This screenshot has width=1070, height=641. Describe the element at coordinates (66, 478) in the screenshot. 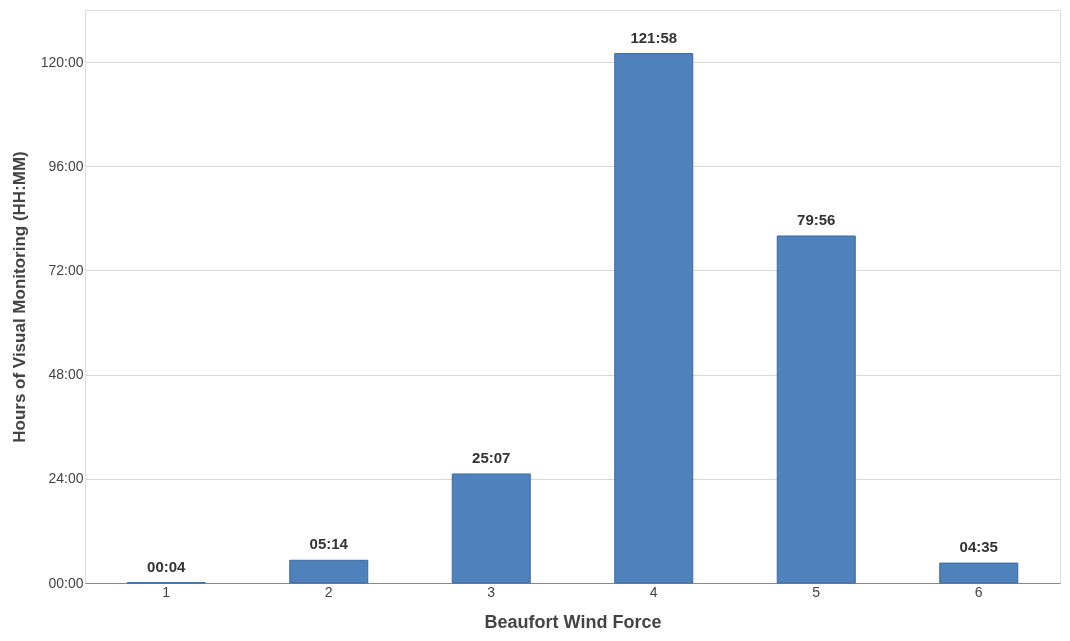

I see `y-tick-label: 24:00` at that location.